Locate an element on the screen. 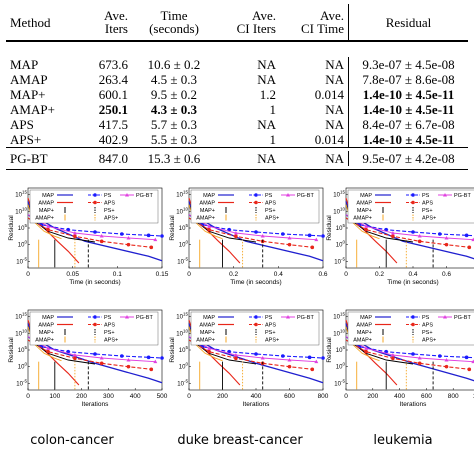 Image resolution: width=474 pixels, height=453 pixels. x-tick-label: 0.4 is located at coordinates (412, 274).